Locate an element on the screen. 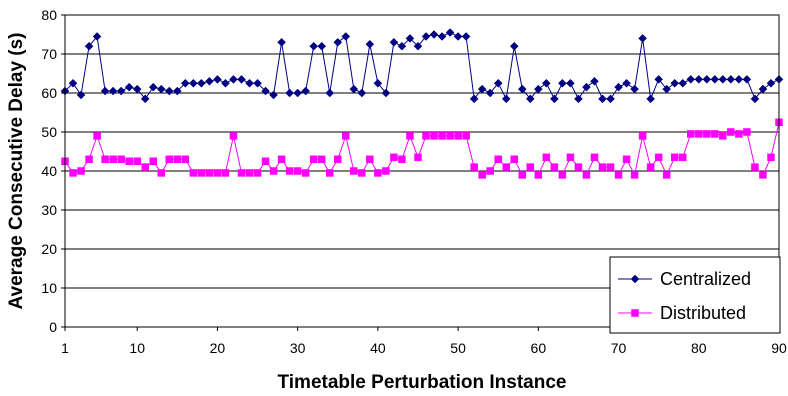  y-tick-label: 80 is located at coordinates (49, 15).